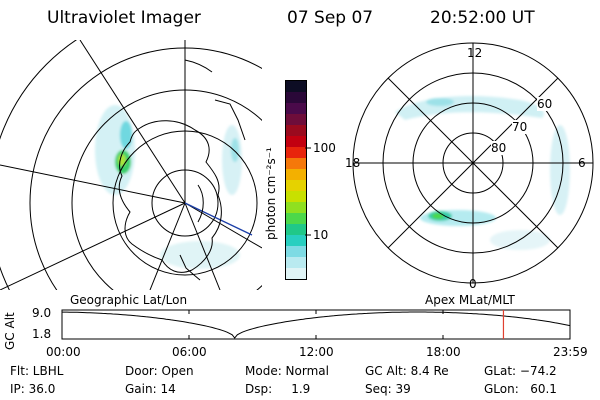 Image resolution: width=600 pixels, height=400 pixels. What do you see at coordinates (278, 389) in the screenshot?
I see `dsp-info: Dsp: 1.9` at bounding box center [278, 389].